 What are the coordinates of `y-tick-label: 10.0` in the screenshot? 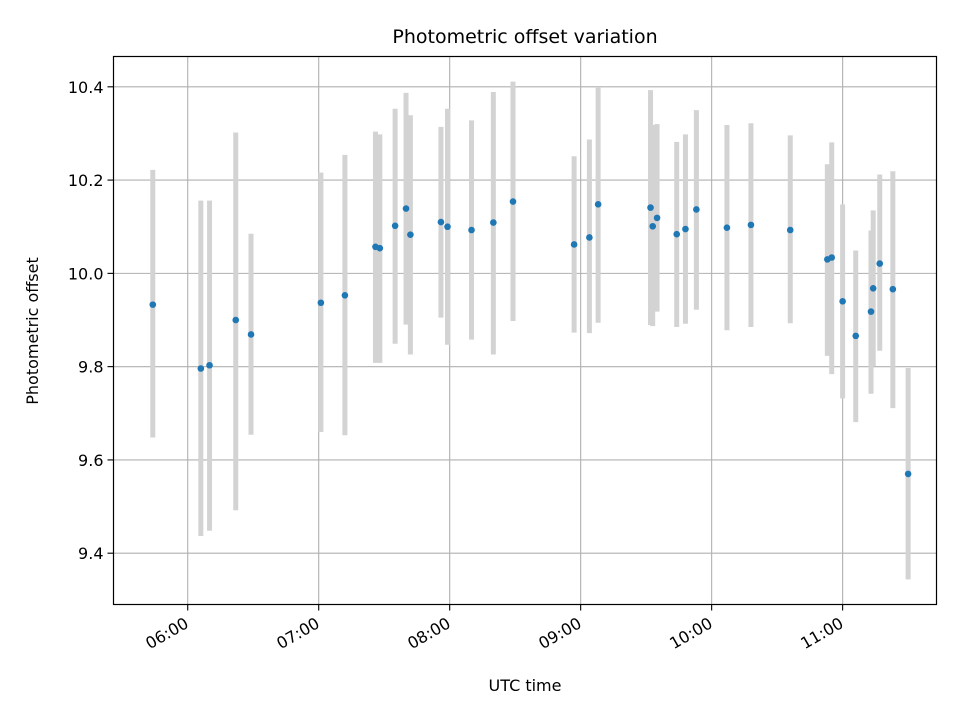 It's located at (86, 273).